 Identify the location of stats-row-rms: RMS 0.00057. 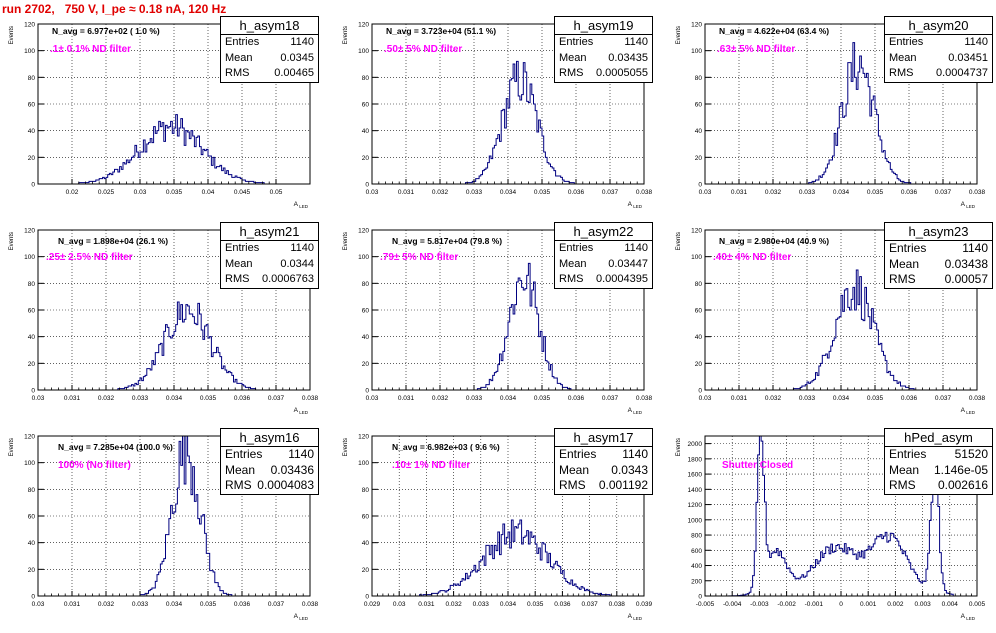
(938, 280).